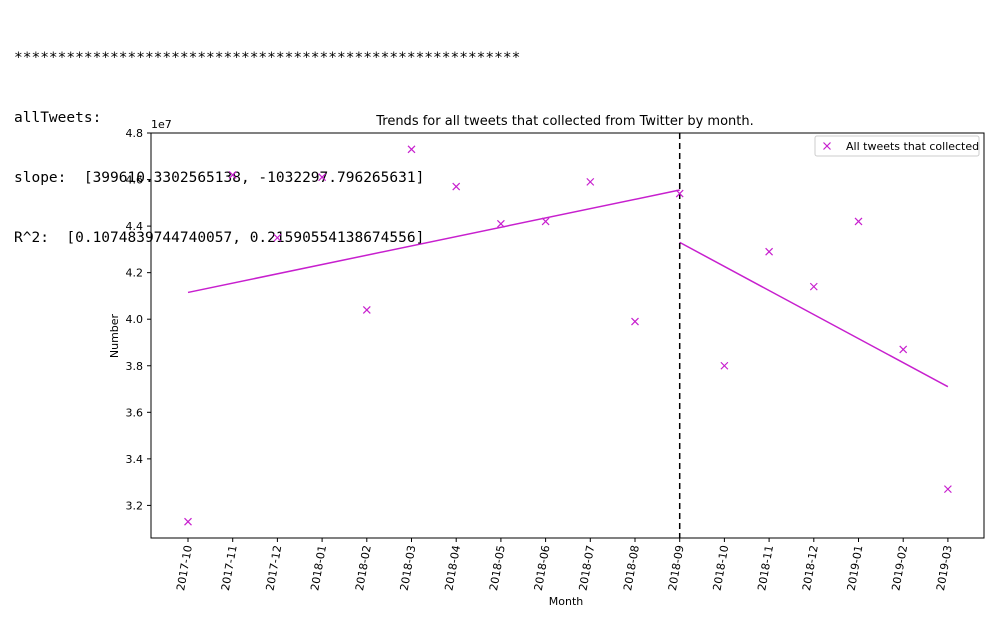 Image resolution: width=1002 pixels, height=620 pixels. What do you see at coordinates (114, 335) in the screenshot?
I see `y-axis-label: Number` at bounding box center [114, 335].